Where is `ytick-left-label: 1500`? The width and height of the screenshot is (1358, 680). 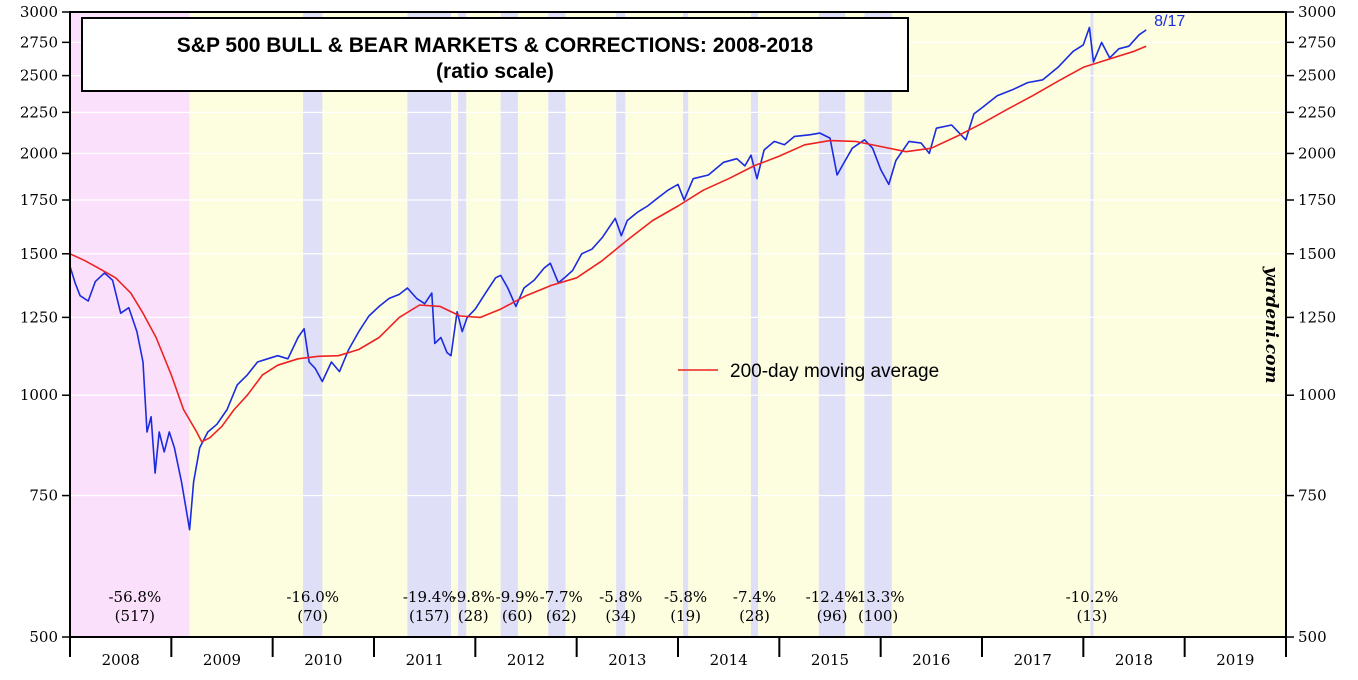
ytick-left-label: 1500 is located at coordinates (39, 254).